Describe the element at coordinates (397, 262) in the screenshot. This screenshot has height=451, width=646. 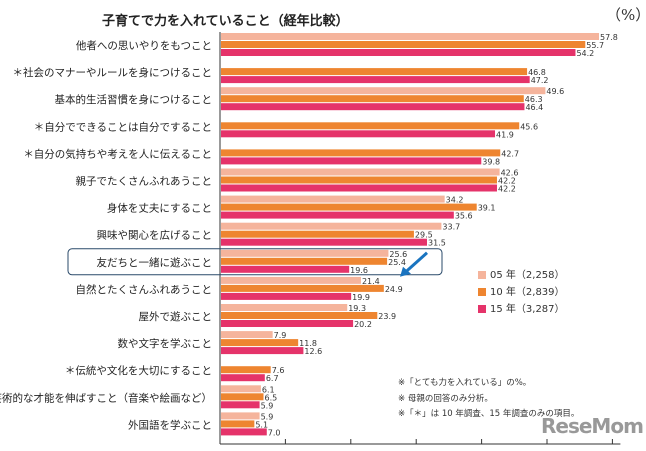
I see `data-label: 25.4` at that location.